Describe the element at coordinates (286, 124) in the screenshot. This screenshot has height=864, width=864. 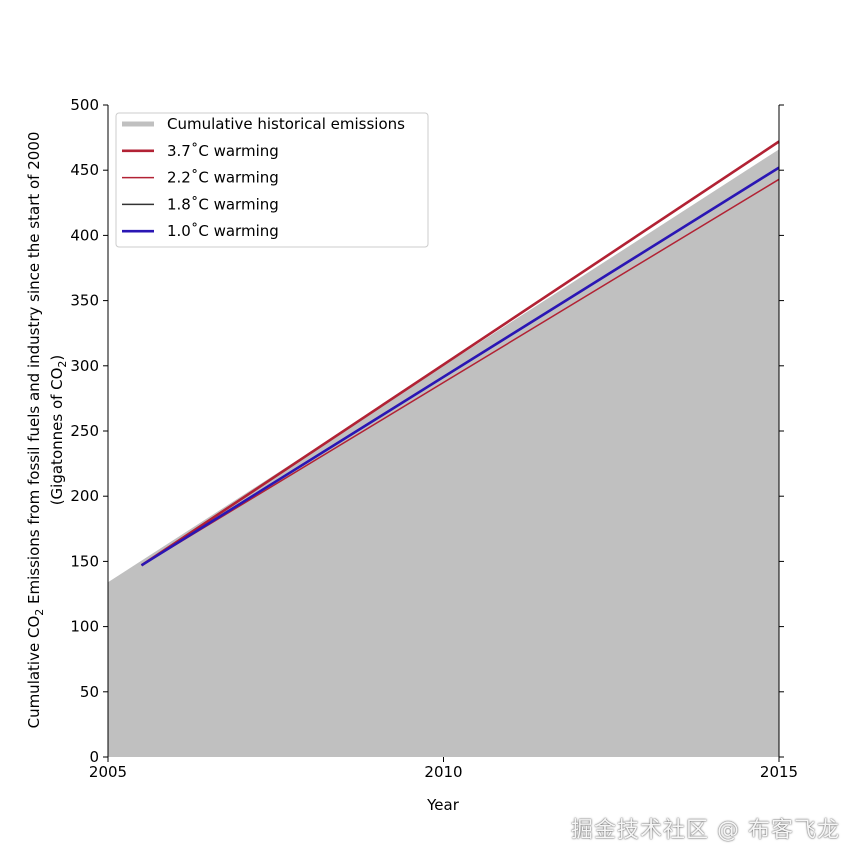
I see `legend-label: Cumulative historical emissions` at that location.